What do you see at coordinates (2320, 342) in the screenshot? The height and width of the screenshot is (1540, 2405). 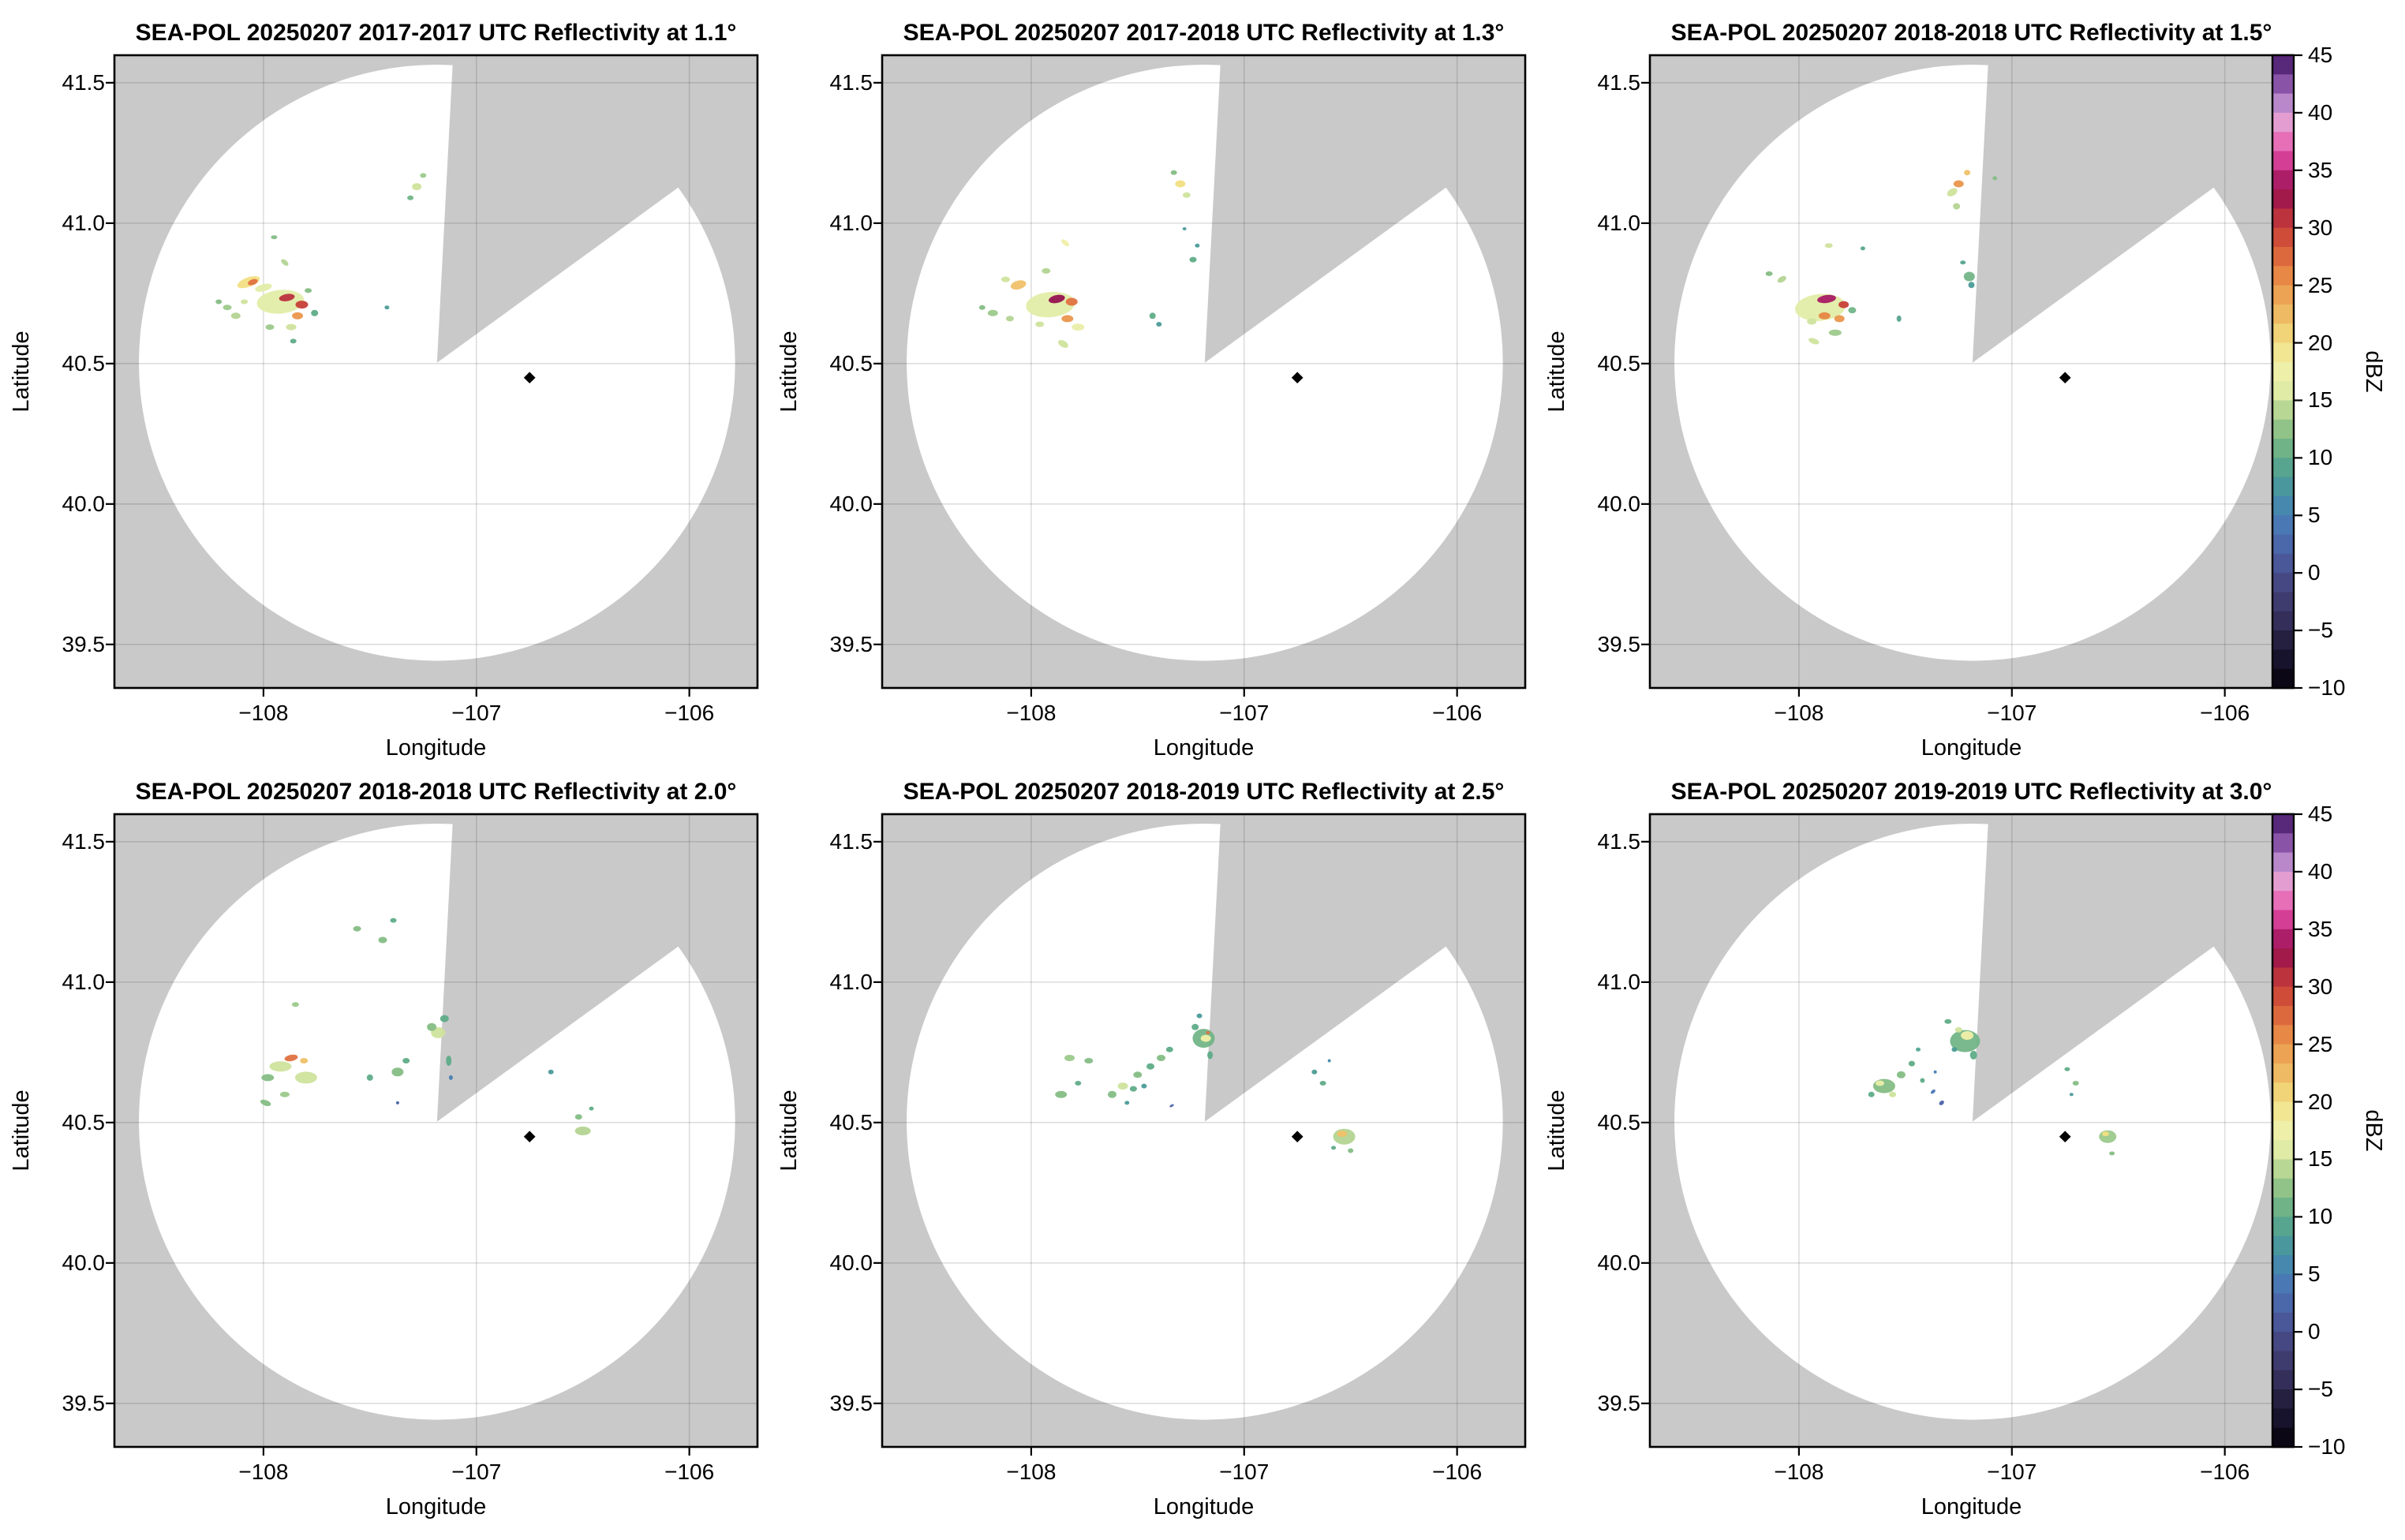 I see `colorbar-tick-label: 20` at bounding box center [2320, 342].